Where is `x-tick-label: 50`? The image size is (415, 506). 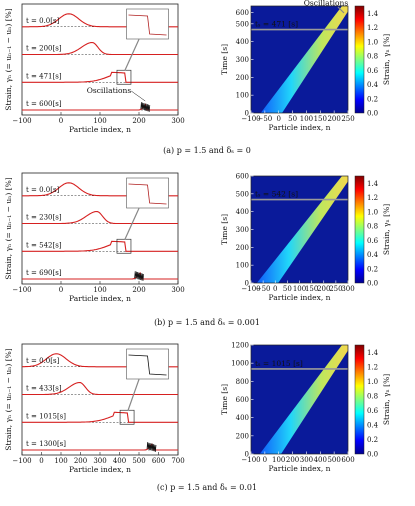
x-tick-label: 50 is located at coordinates (292, 119).